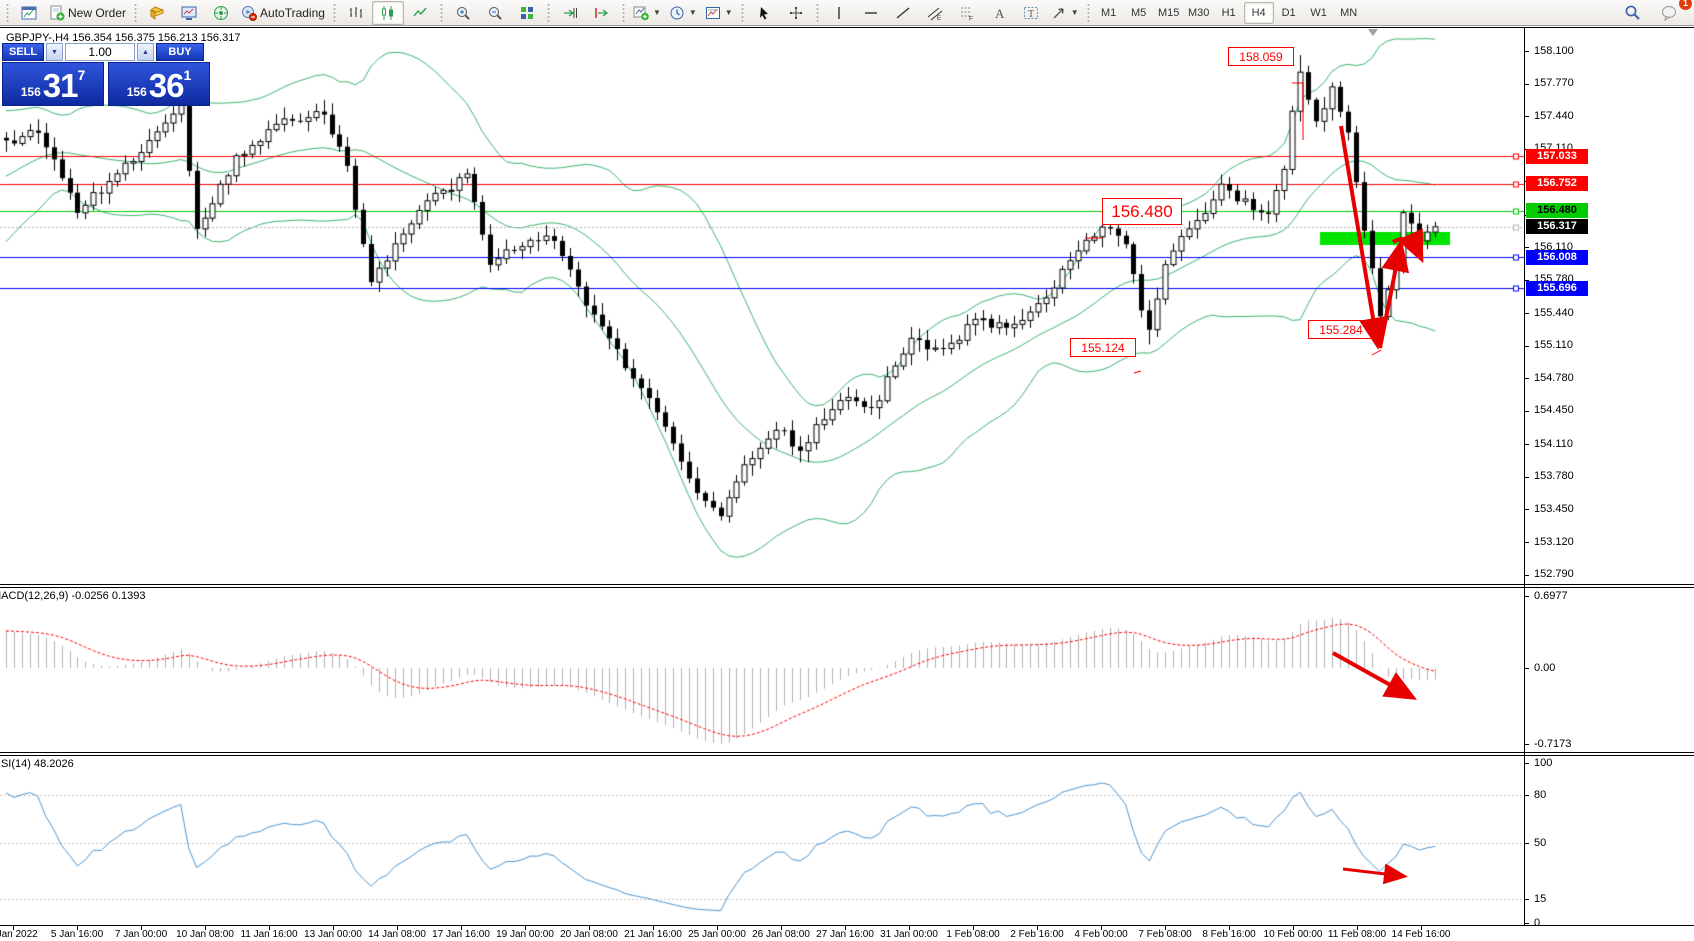 This screenshot has width=1694, height=941. What do you see at coordinates (647, 13) in the screenshot?
I see `indicators-button: ▼` at bounding box center [647, 13].